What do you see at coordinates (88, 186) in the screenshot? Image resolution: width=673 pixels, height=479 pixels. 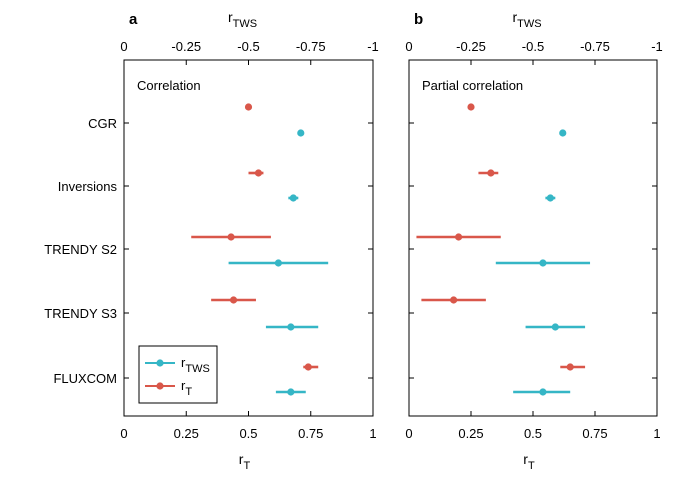 I see `category-label: Inversions` at bounding box center [88, 186].